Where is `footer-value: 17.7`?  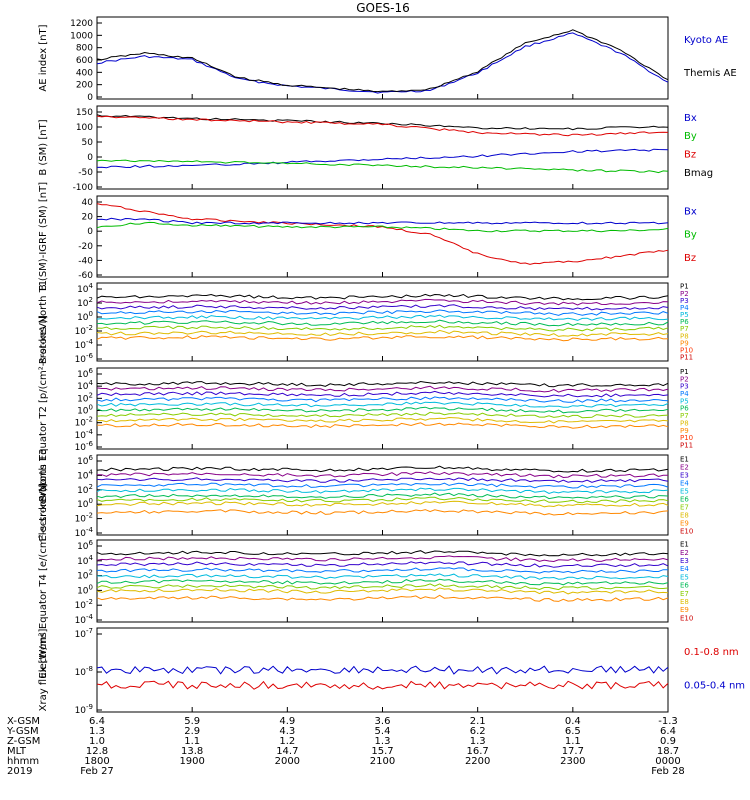
footer-value: 17.7 is located at coordinates (573, 751).